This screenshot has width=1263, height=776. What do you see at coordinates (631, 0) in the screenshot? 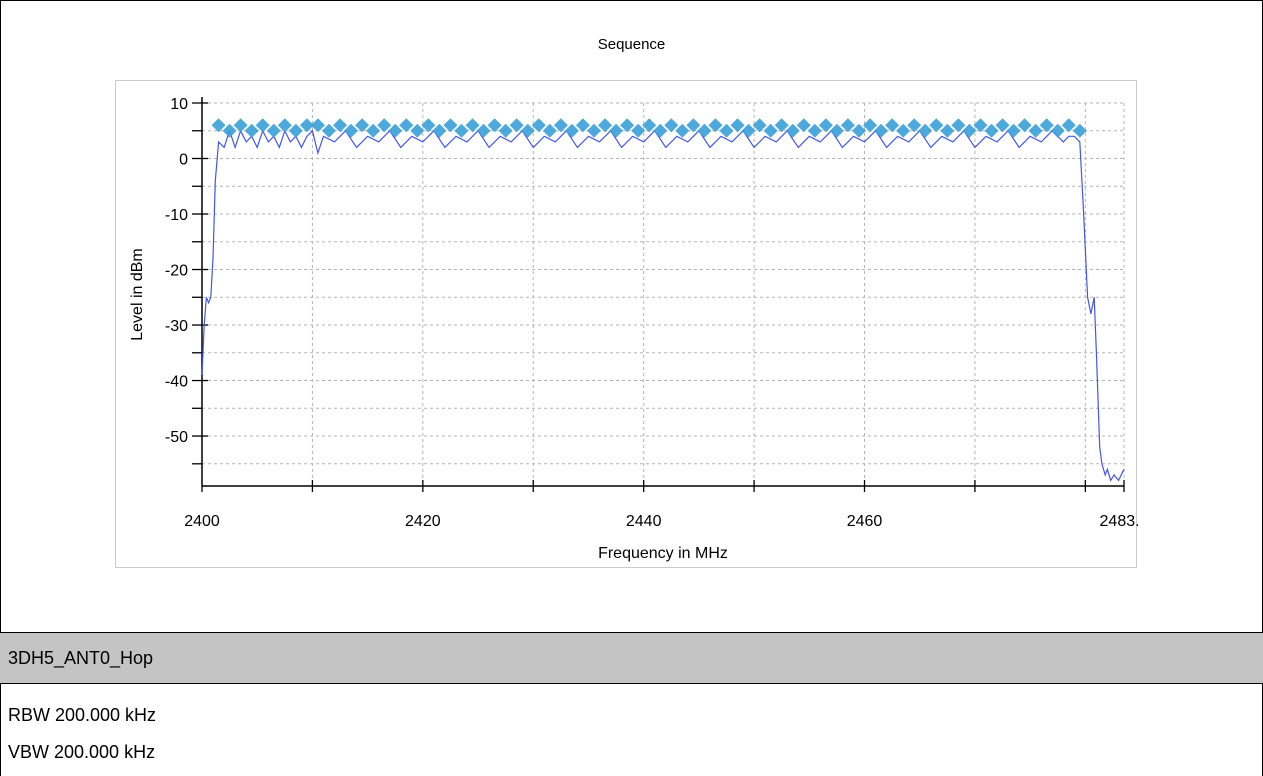
I see `top-border` at bounding box center [631, 0].